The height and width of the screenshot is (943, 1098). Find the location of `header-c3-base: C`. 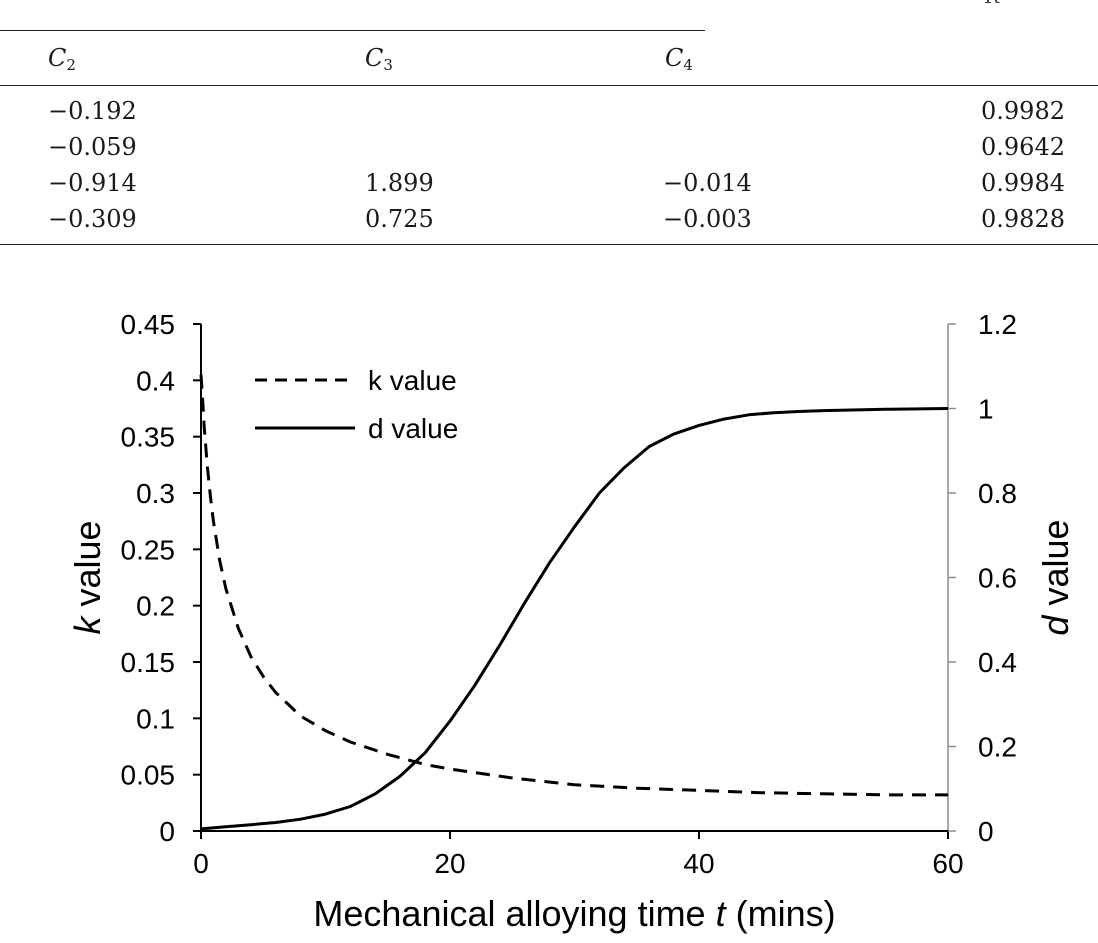

header-c3-base: C is located at coordinates (374, 58).